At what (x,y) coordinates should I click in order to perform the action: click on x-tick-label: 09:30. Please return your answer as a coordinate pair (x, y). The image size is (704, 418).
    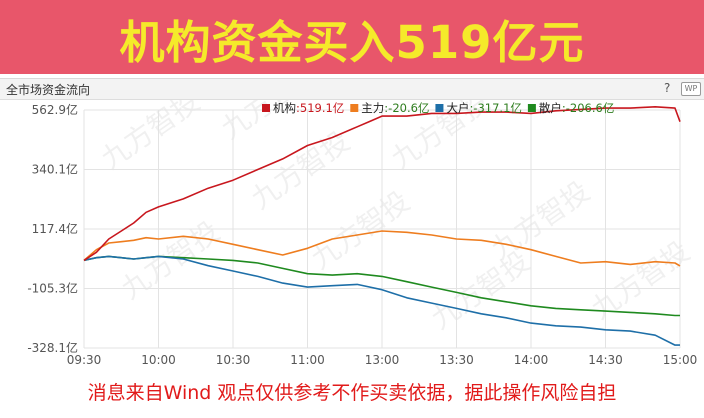
    Looking at the image, I should click on (84, 360).